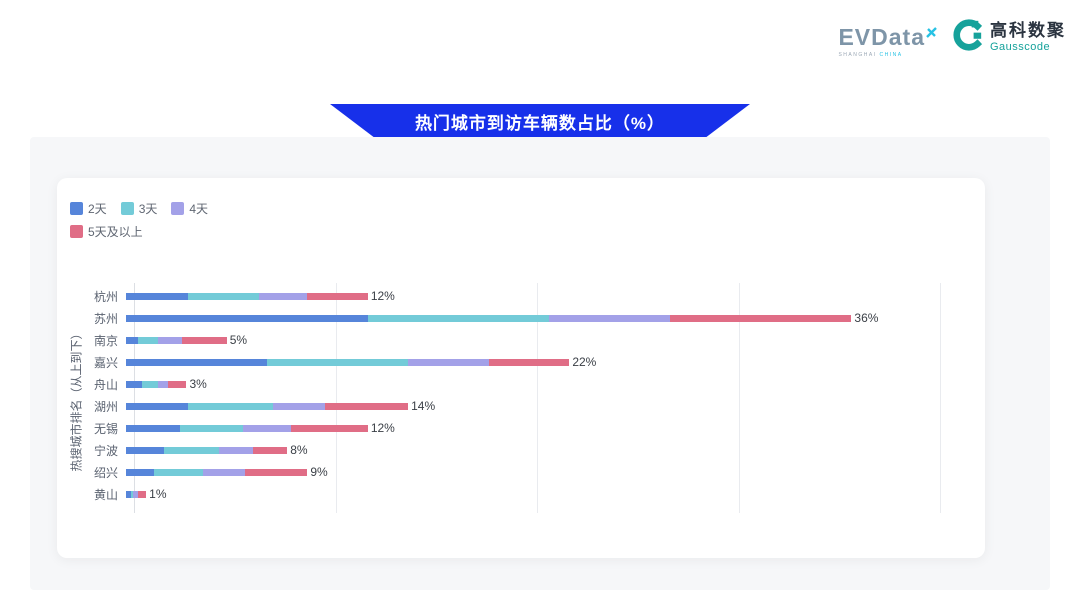 This screenshot has height=608, width=1080. I want to click on legend-label: 2天, so click(97, 209).